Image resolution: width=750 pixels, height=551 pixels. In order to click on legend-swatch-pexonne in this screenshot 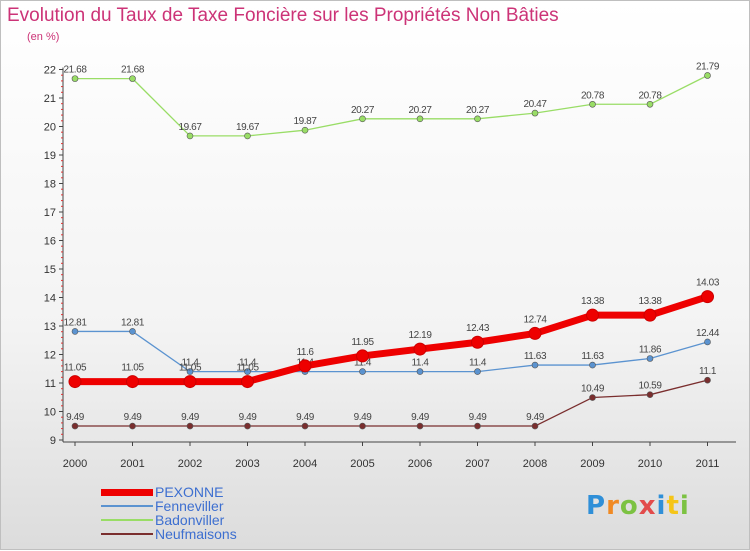, I will do `click(127, 492)`.